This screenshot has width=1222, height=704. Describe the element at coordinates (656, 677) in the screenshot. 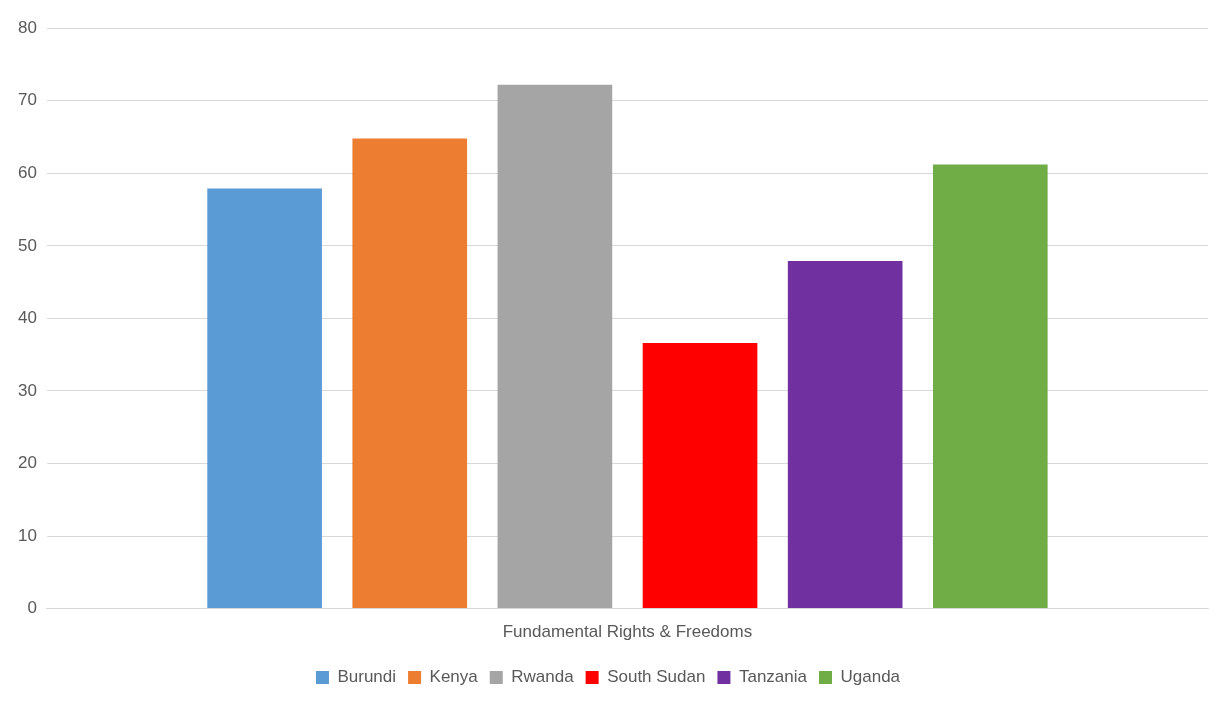

I see `legend-label: South Sudan` at that location.